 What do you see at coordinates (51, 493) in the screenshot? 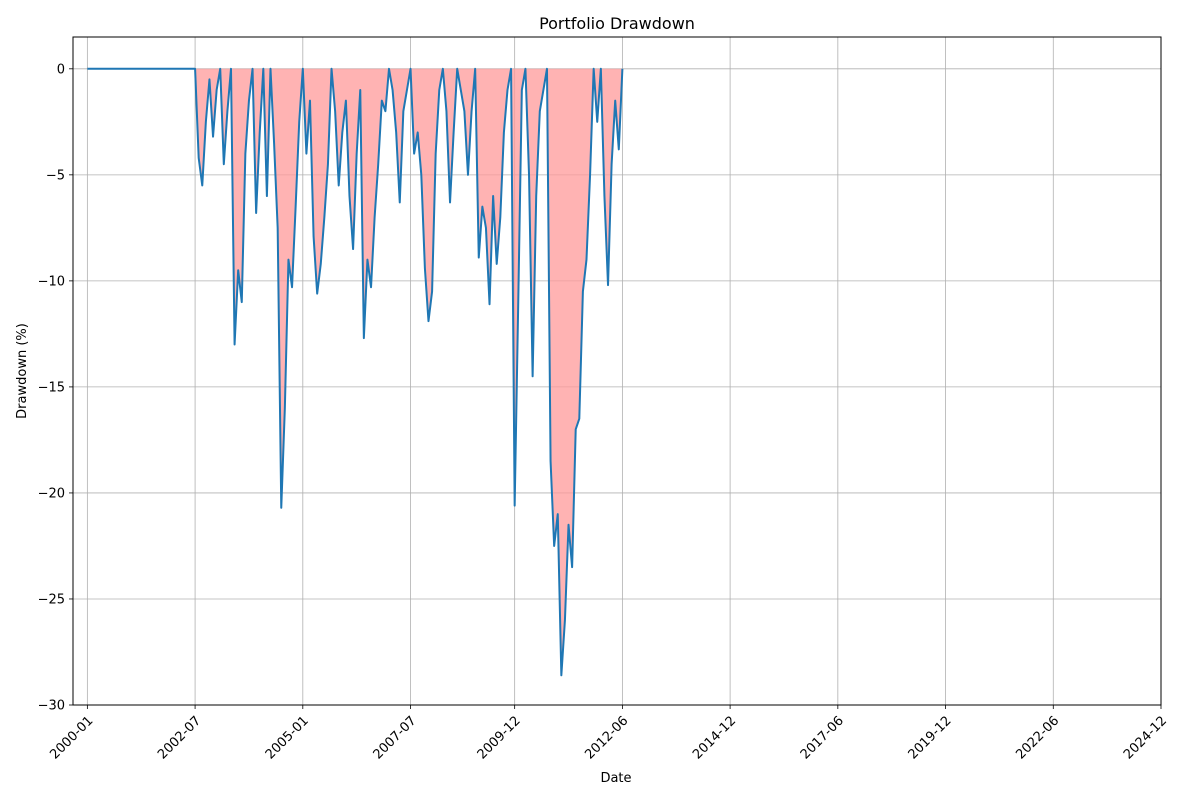
I see `y-tick-label: −20` at bounding box center [51, 493].